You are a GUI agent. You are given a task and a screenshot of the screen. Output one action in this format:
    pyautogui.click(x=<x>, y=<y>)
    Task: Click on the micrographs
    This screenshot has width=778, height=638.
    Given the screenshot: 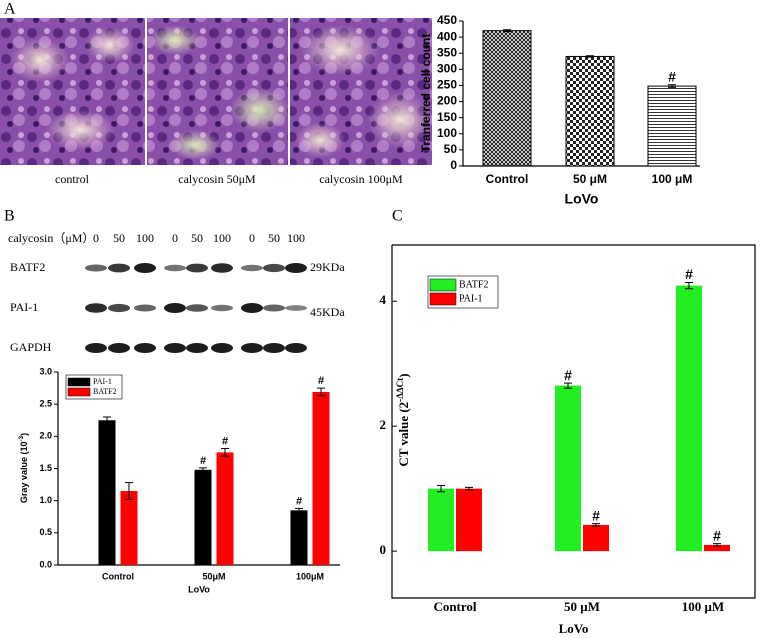 What is the action you would take?
    pyautogui.click(x=216, y=91)
    